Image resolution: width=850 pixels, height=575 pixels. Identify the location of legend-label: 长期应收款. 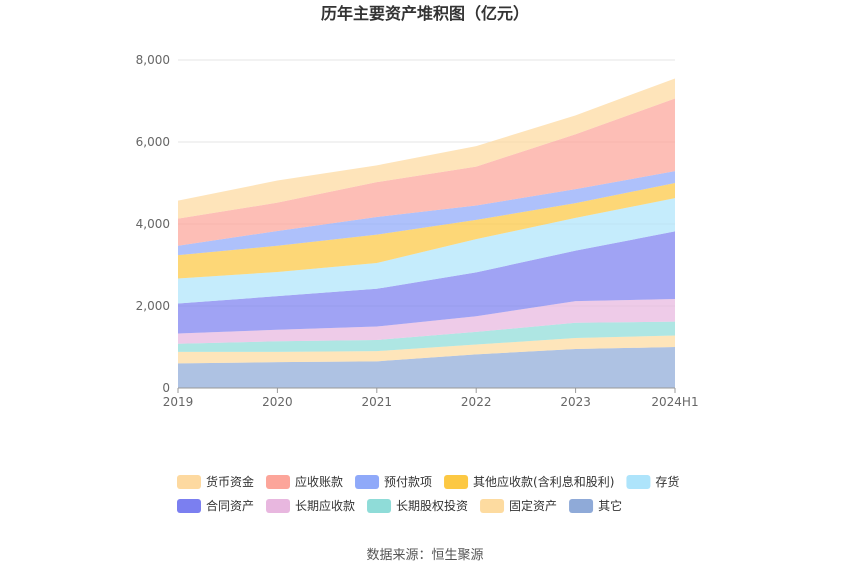
(325, 505).